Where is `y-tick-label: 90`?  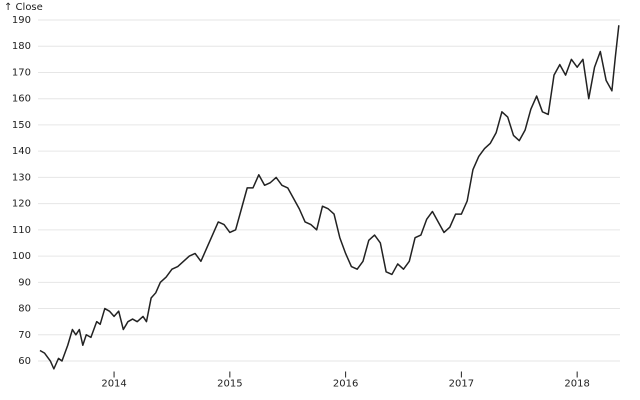
y-tick-label: 90 is located at coordinates (24, 282).